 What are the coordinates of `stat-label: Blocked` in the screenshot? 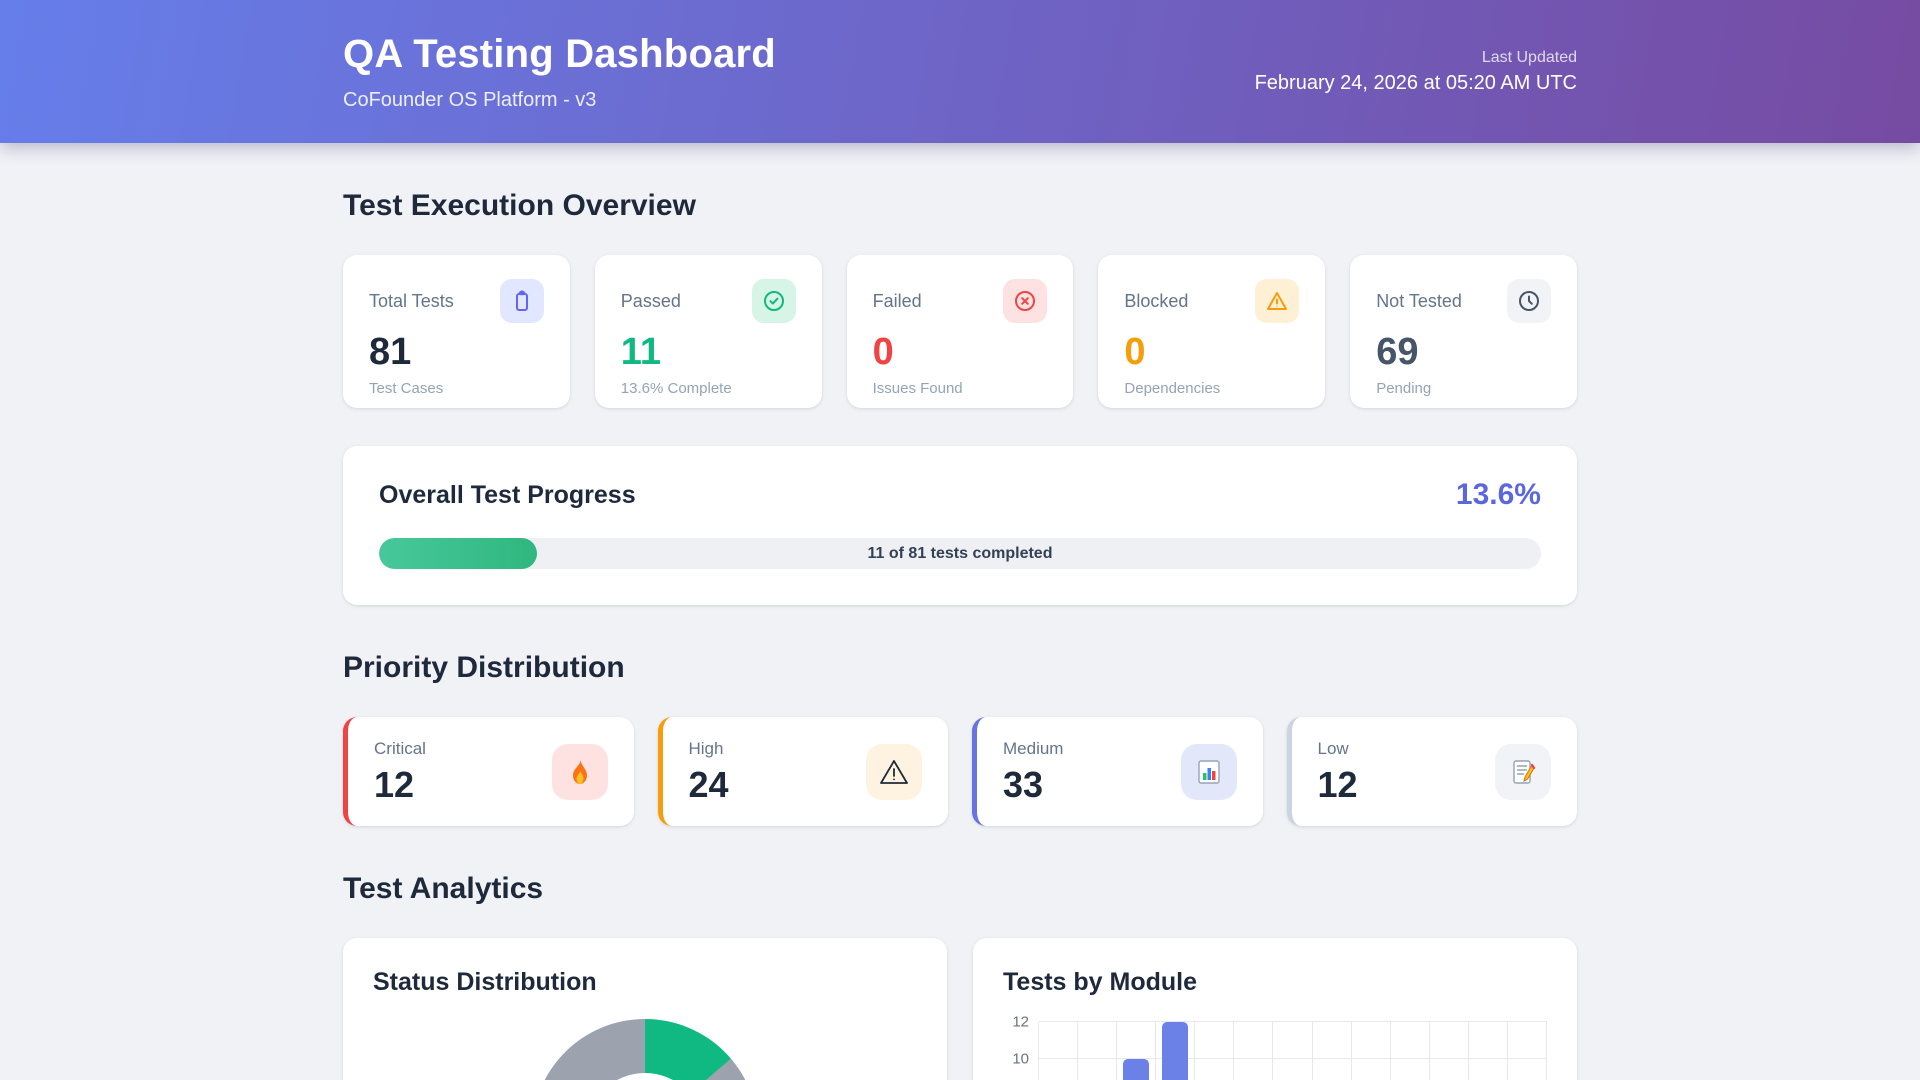 It's located at (1156, 300).